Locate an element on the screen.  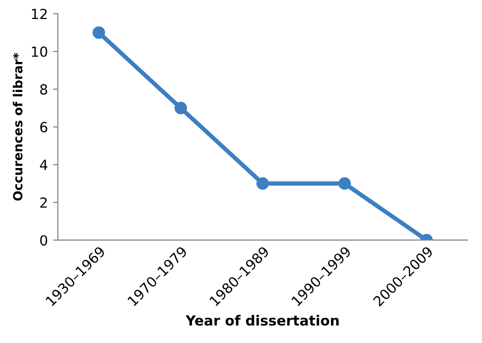
y-tick-label: 4 is located at coordinates (44, 165).